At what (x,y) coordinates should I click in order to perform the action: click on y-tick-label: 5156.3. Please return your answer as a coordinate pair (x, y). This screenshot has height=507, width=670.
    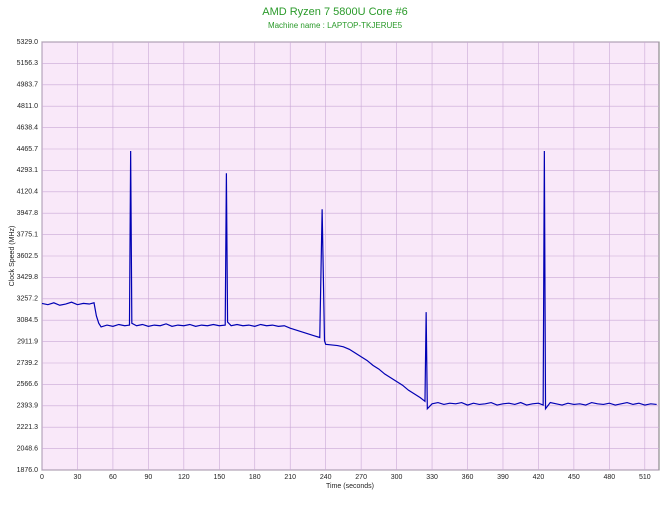
    Looking at the image, I should click on (28, 63).